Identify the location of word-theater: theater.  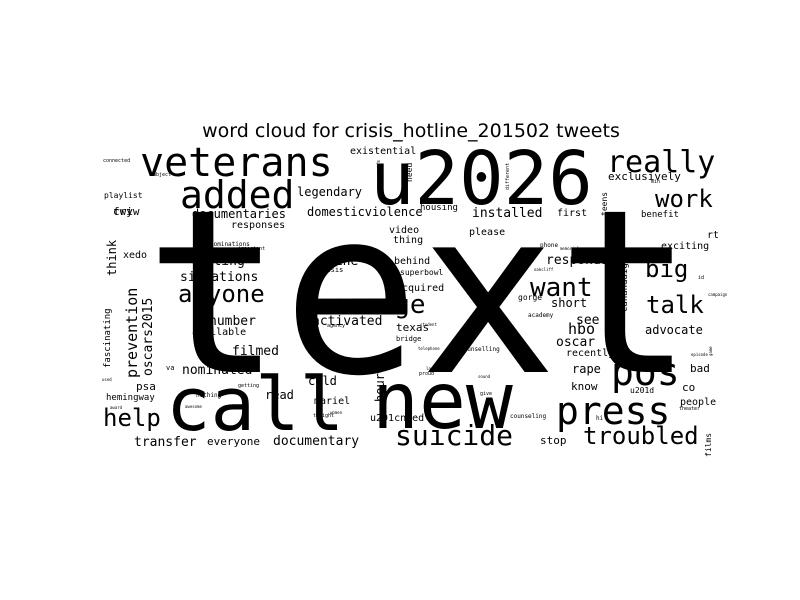
(689, 409).